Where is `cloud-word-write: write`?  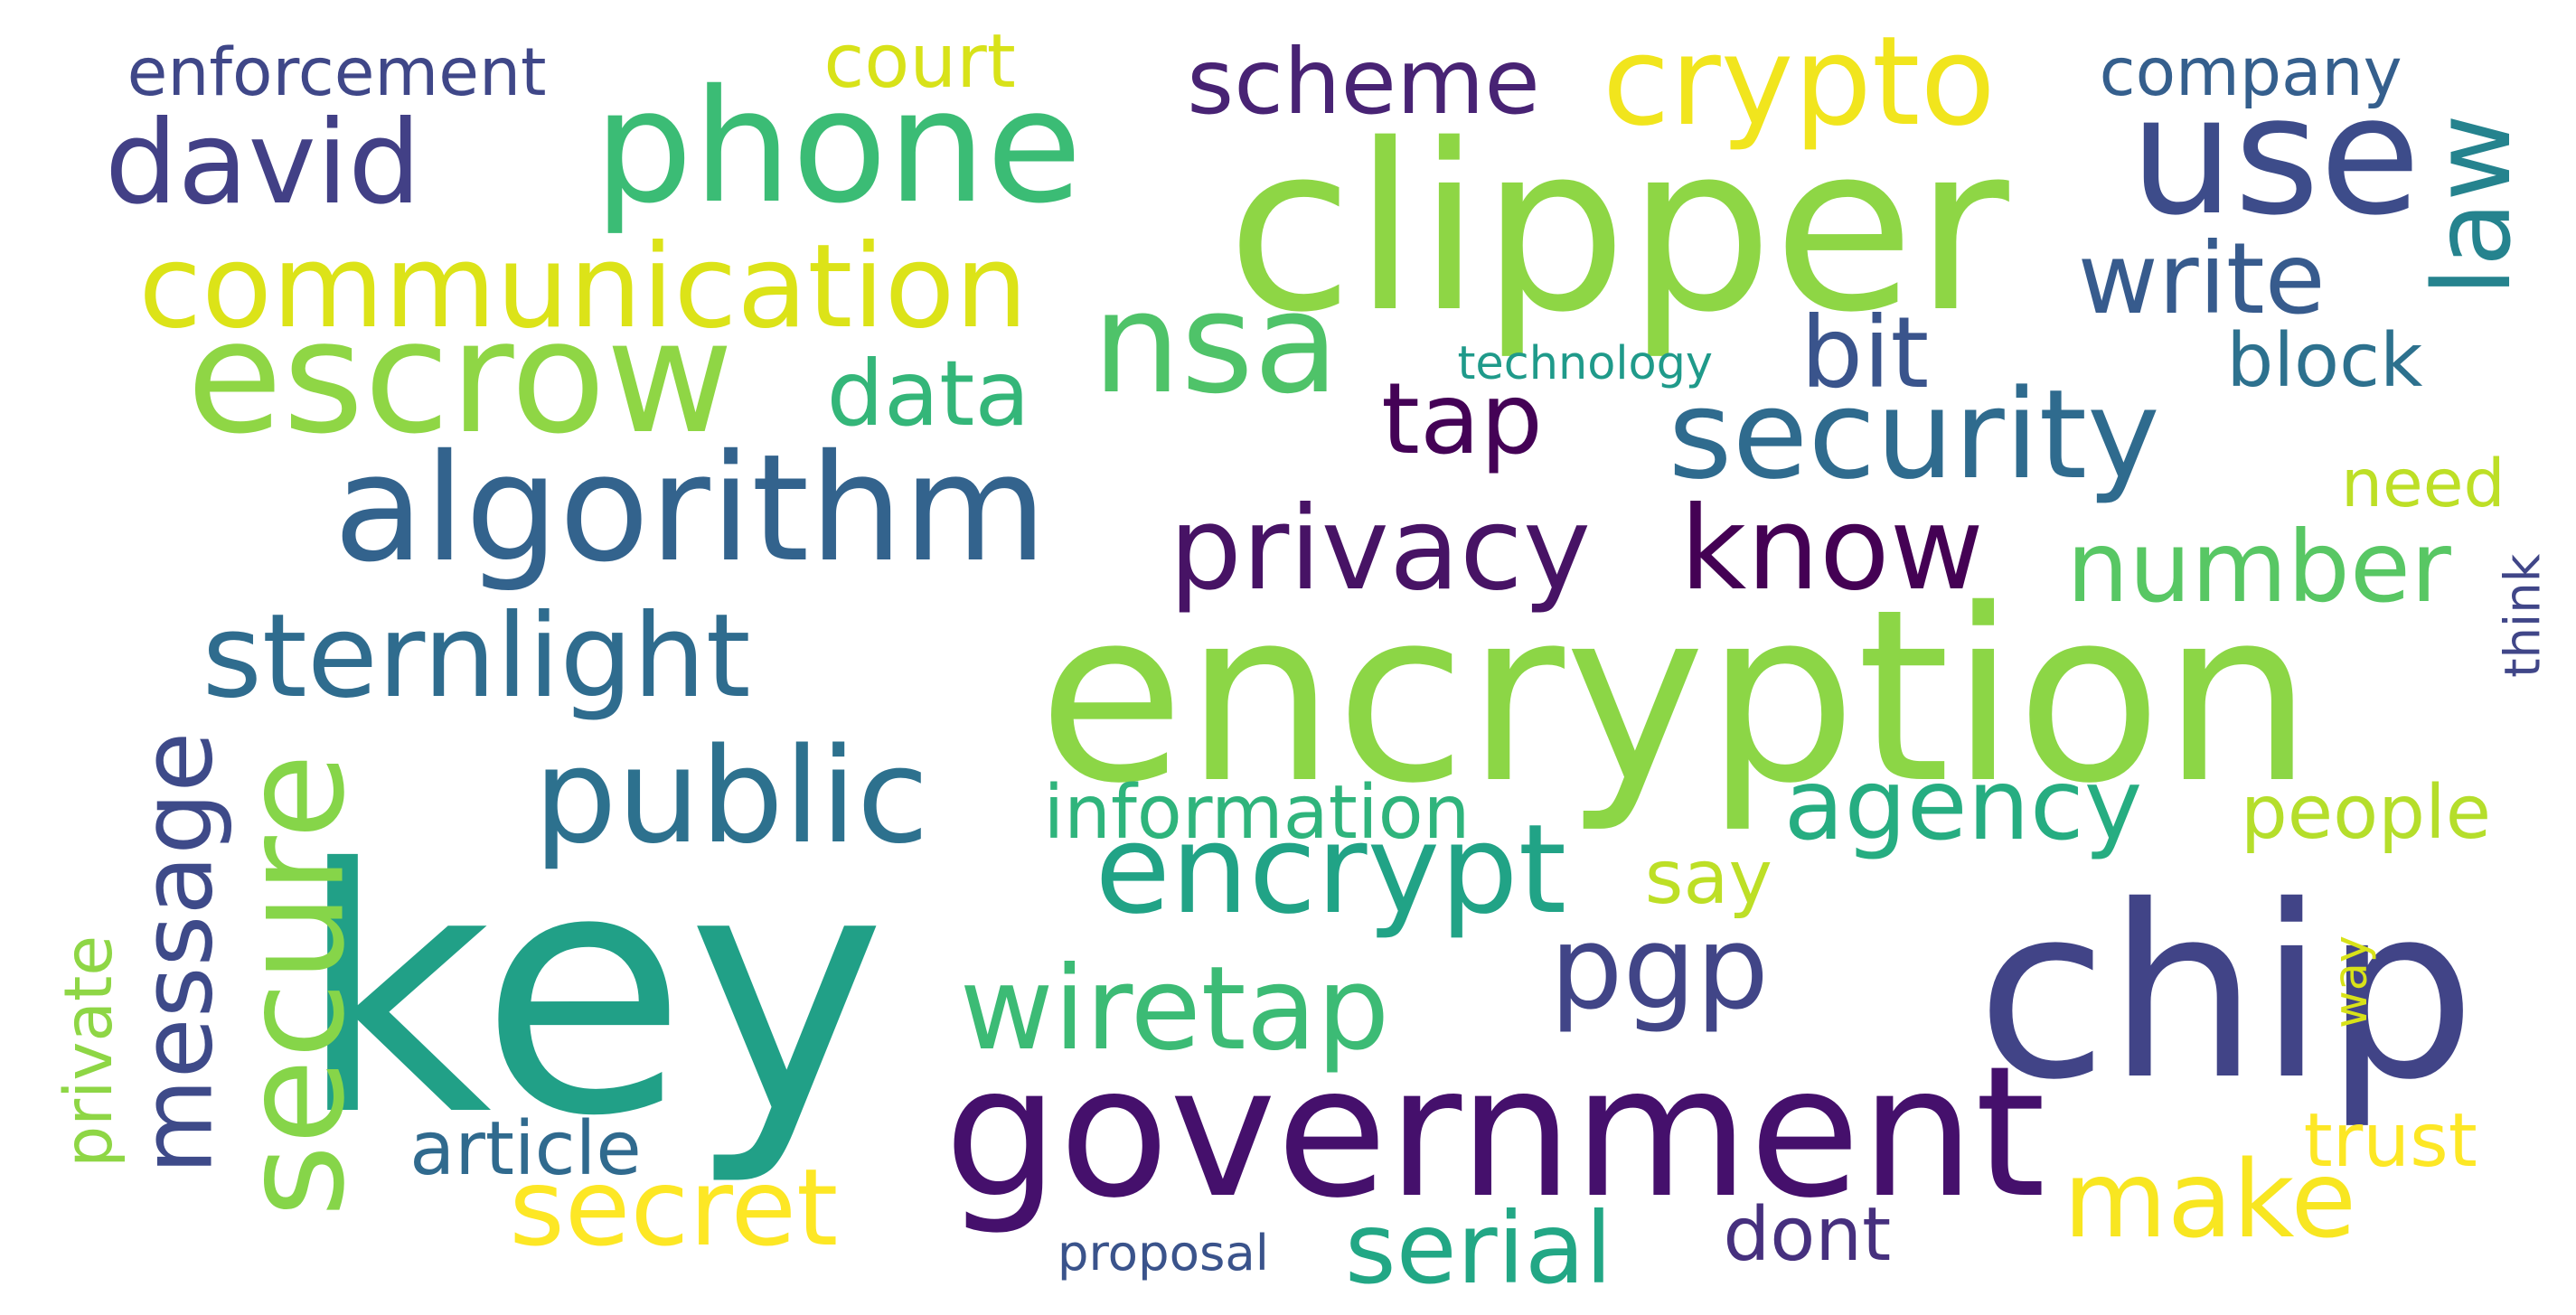 cloud-word-write: write is located at coordinates (2202, 279).